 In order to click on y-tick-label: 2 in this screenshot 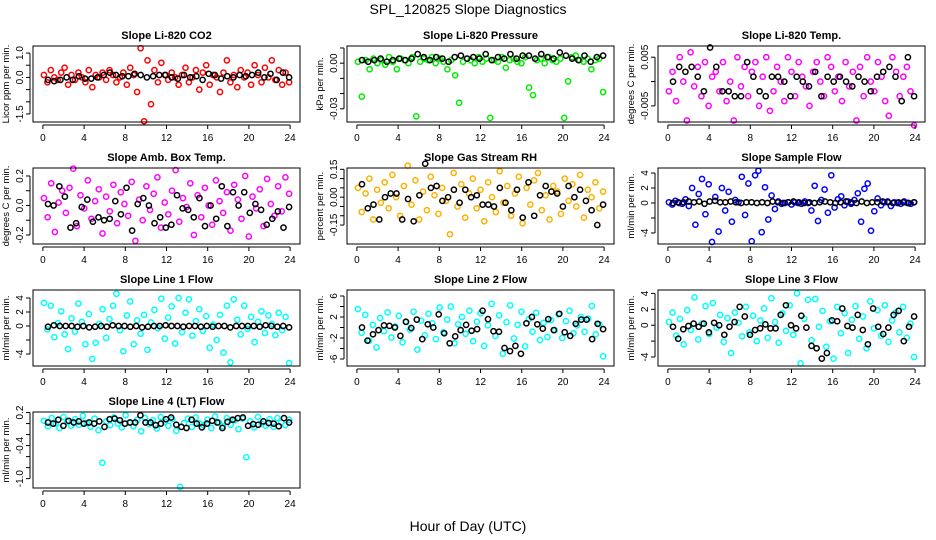, I will do `click(645, 188)`.